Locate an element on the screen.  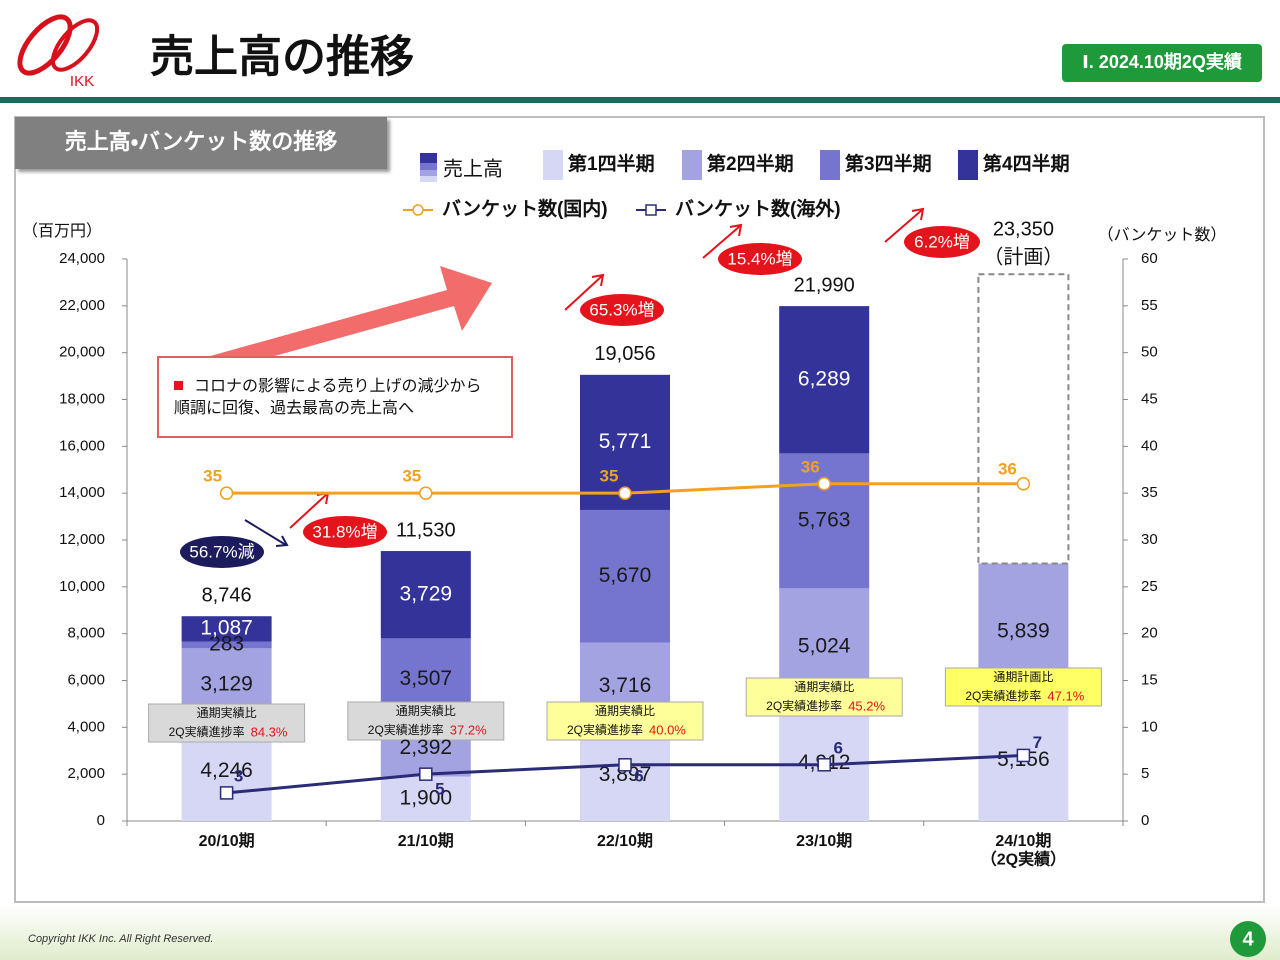
y2-axis-title: （バンケット数） is located at coordinates (1162, 235).